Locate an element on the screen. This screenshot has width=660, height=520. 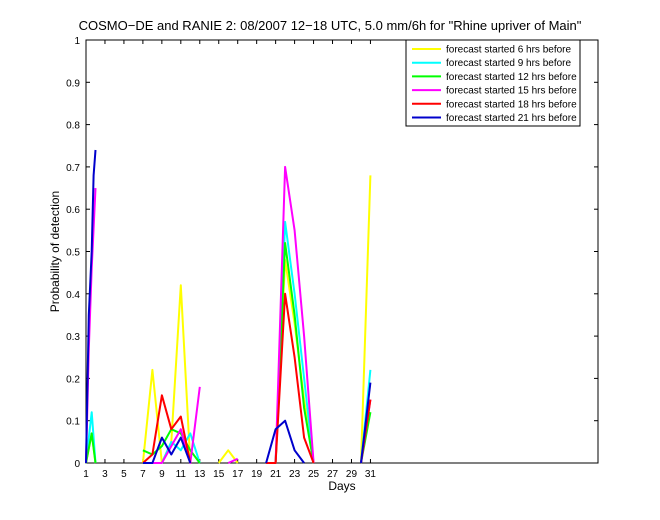
x-tick-label: 15 is located at coordinates (219, 474).